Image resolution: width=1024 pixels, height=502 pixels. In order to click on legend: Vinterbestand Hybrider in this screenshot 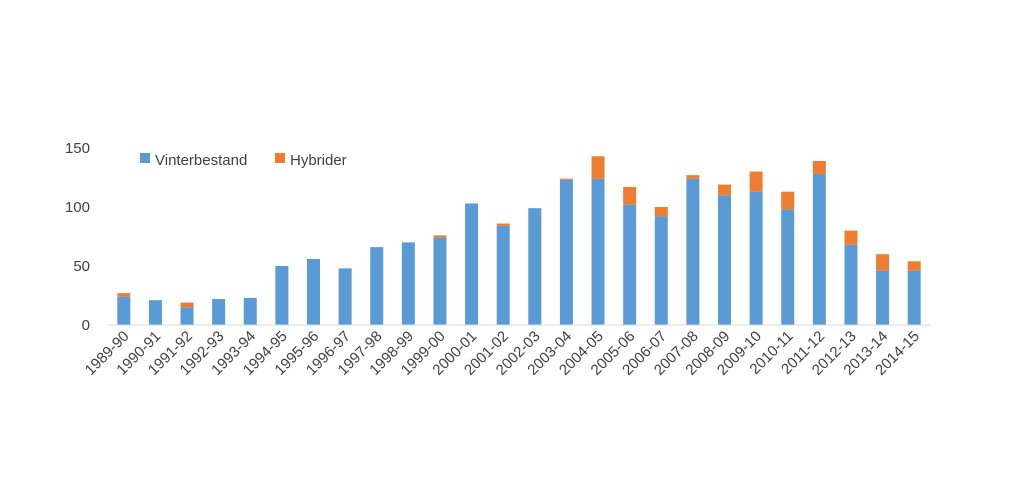, I will do `click(243, 160)`.